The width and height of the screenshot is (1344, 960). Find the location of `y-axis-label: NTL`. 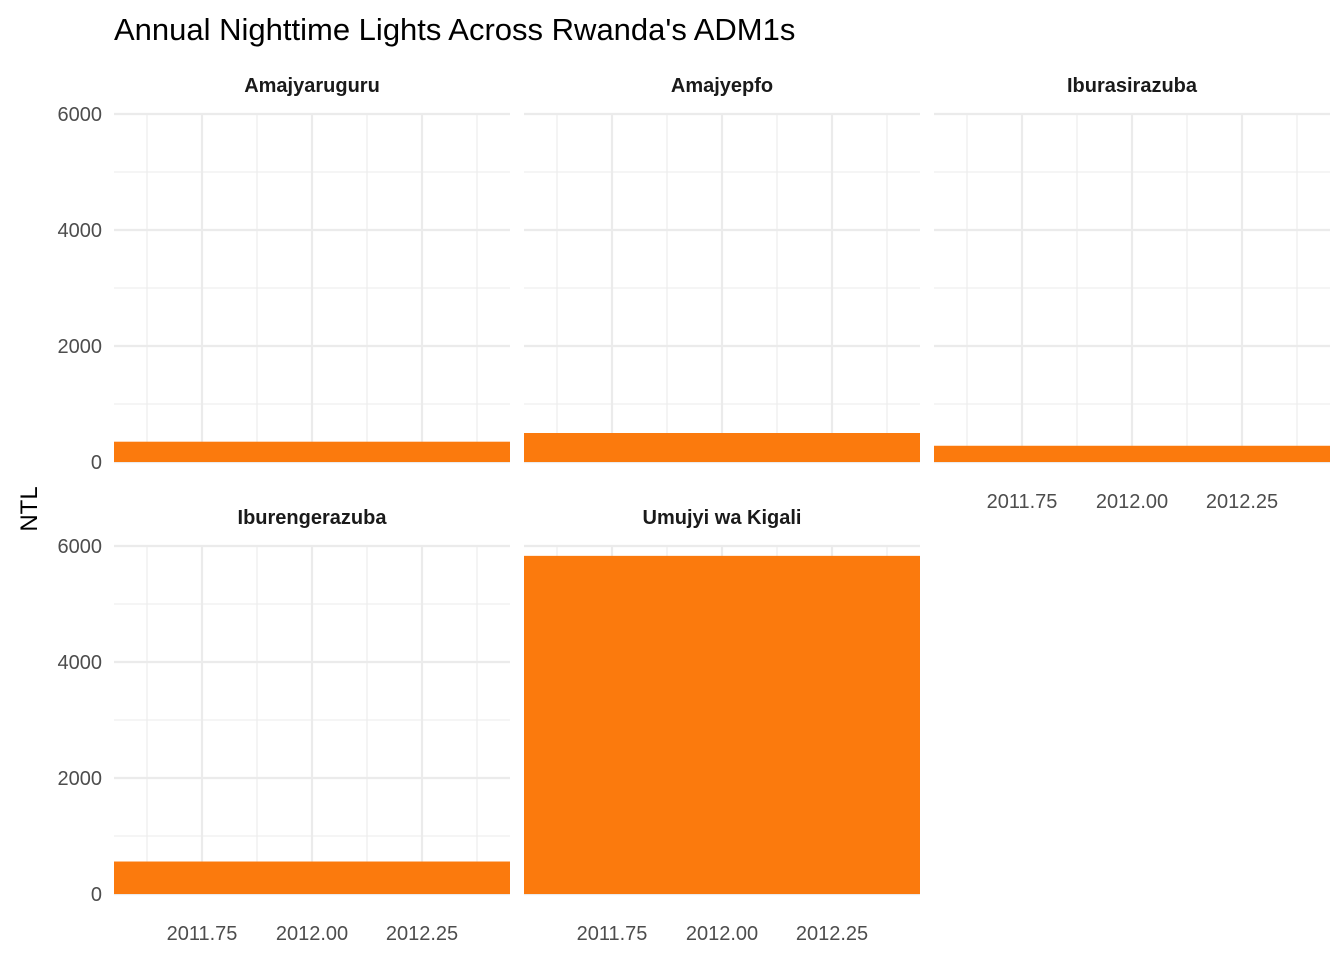

y-axis-label: NTL is located at coordinates (29, 508).